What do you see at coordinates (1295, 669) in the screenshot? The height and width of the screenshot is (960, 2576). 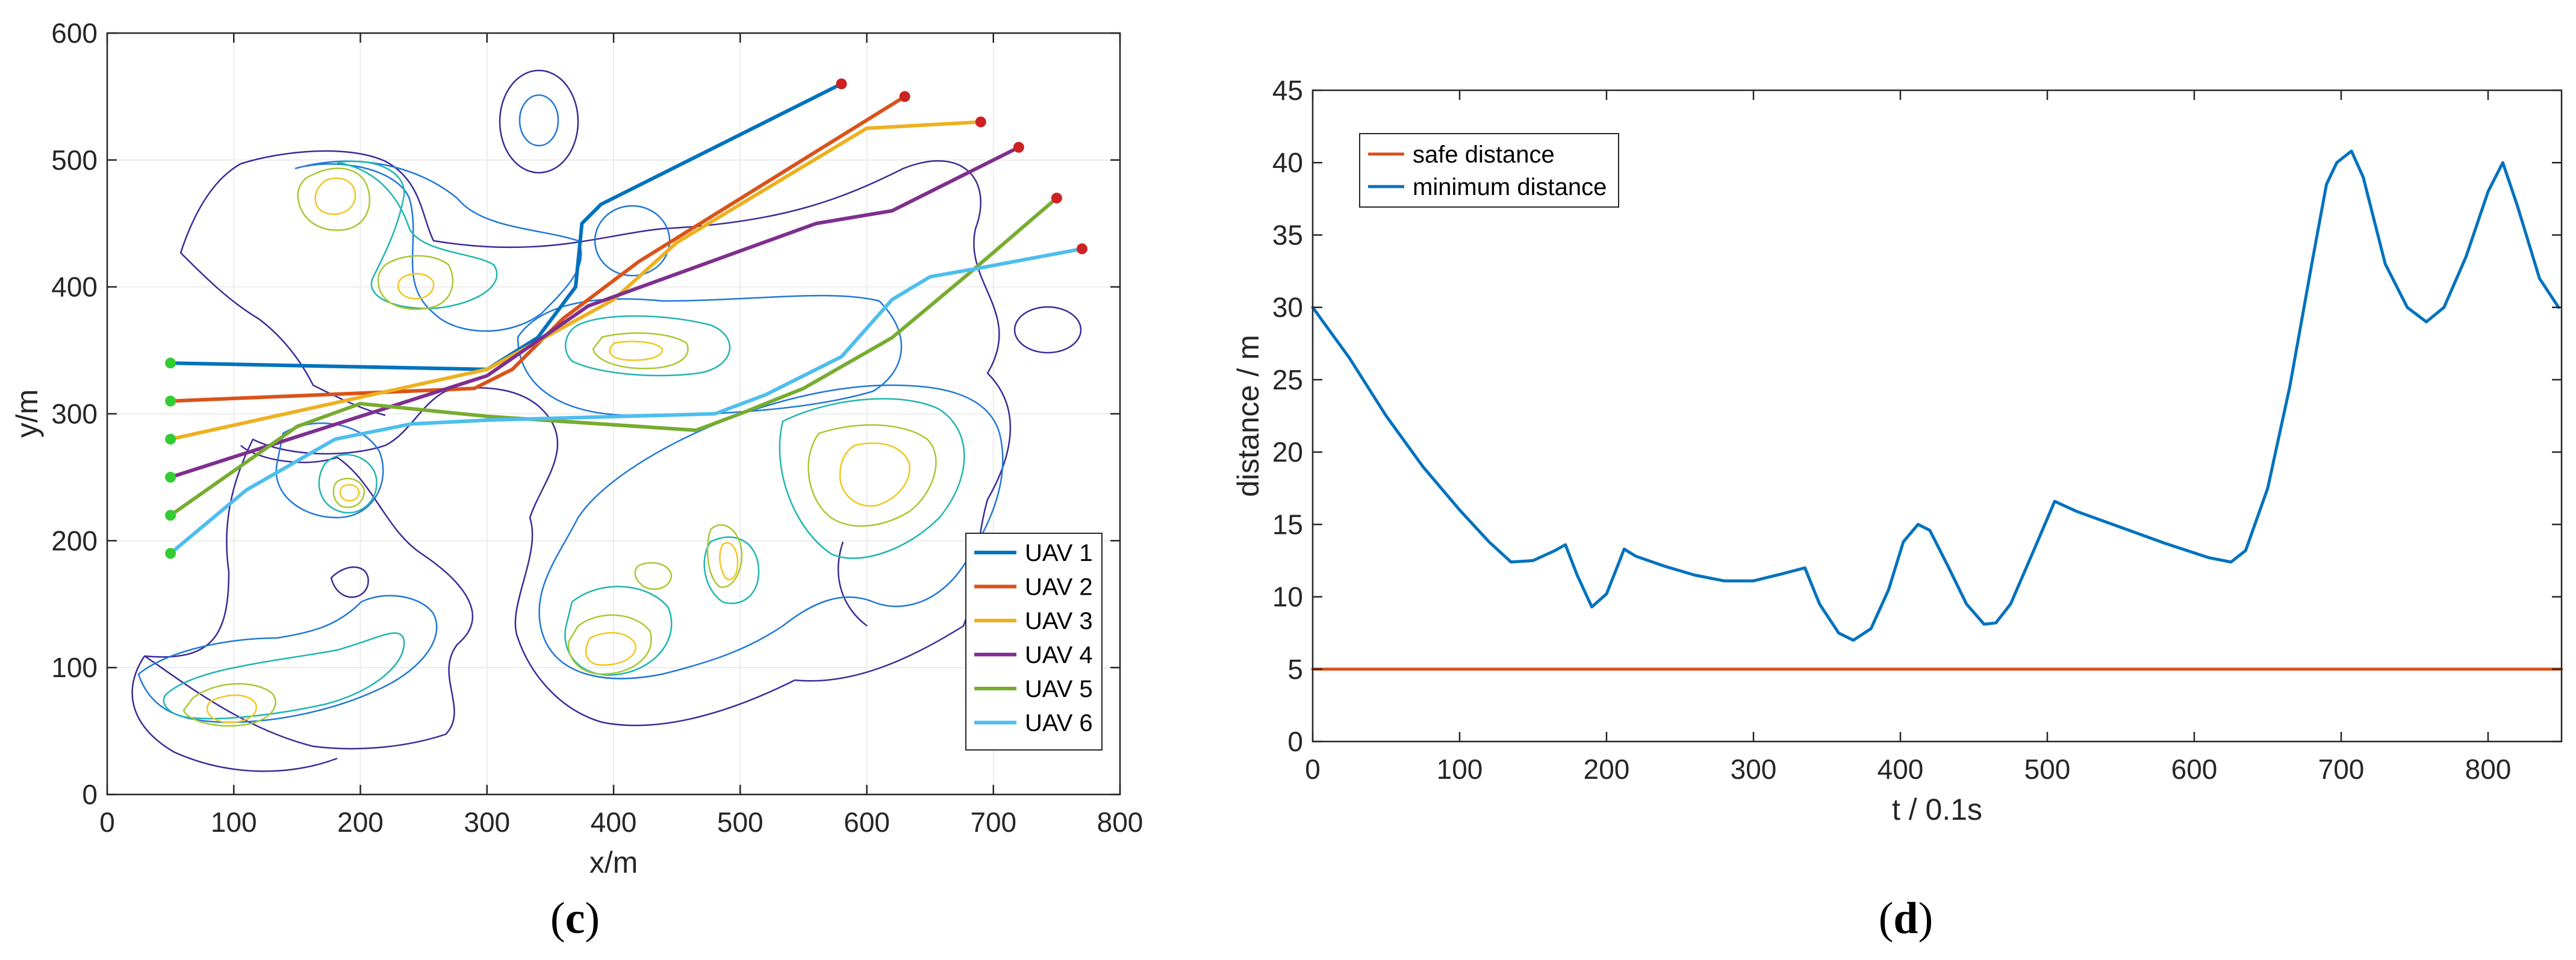 I see `y-tick-label: 5` at bounding box center [1295, 669].